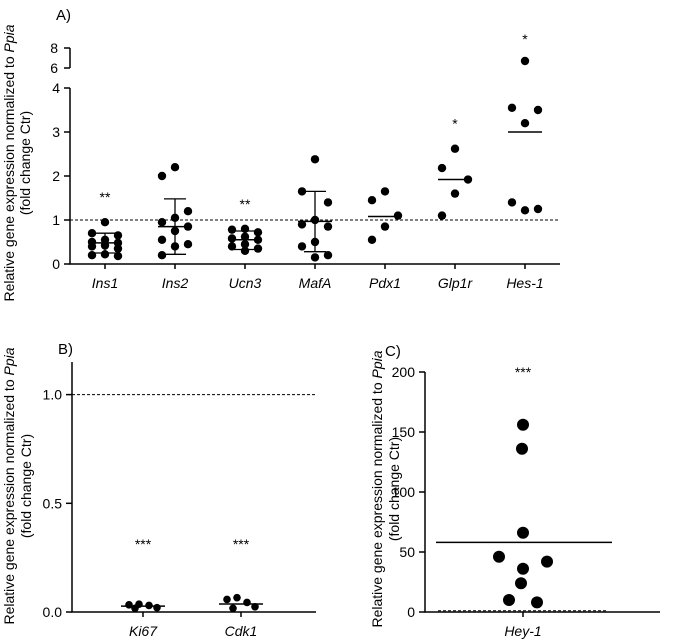  What do you see at coordinates (404, 432) in the screenshot?
I see `panel-c-ytick-label: 150` at bounding box center [404, 432].